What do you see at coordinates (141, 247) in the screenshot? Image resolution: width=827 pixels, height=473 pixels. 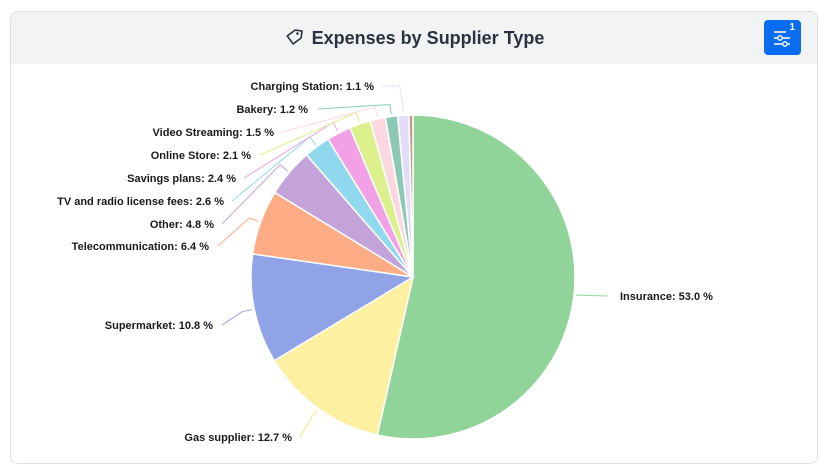 I see `slice-label: Telecommunication: 6.4 %` at bounding box center [141, 247].